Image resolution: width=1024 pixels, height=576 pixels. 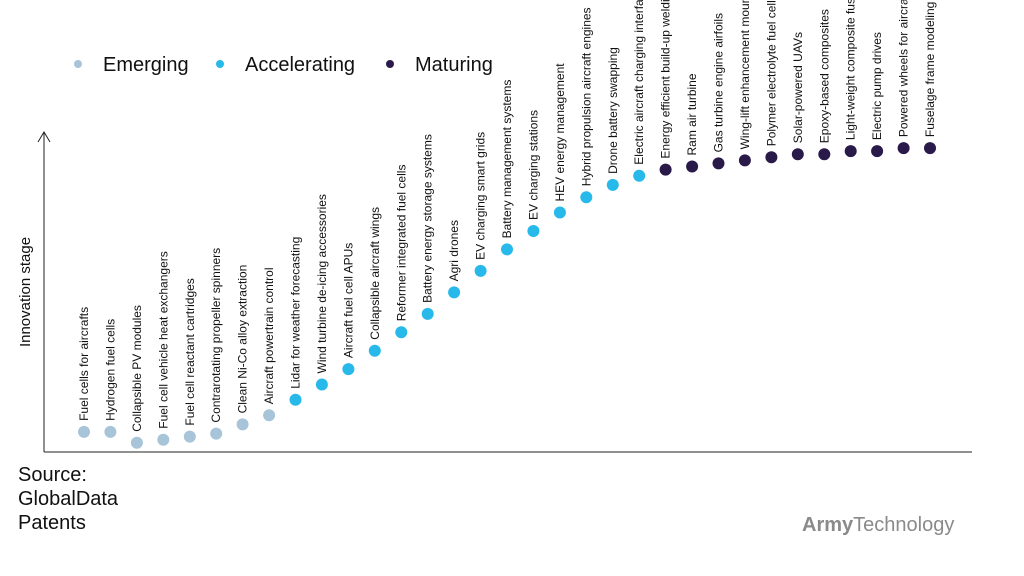 I want to click on data-point: EV charging stations, so click(x=533, y=173).